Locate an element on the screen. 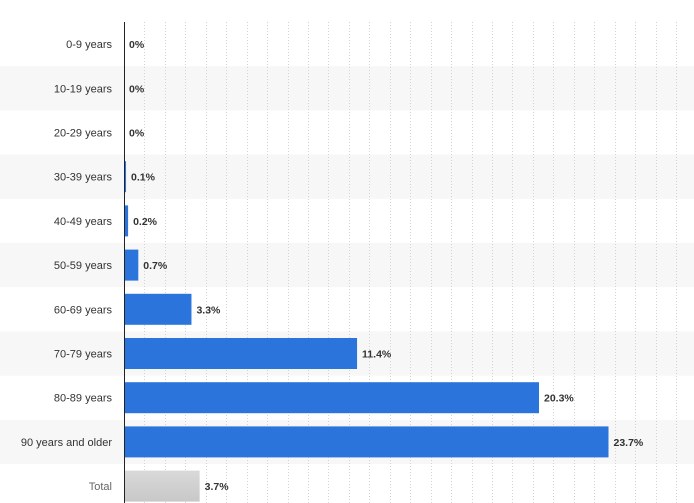  category-label: 10-19 years is located at coordinates (83, 89).